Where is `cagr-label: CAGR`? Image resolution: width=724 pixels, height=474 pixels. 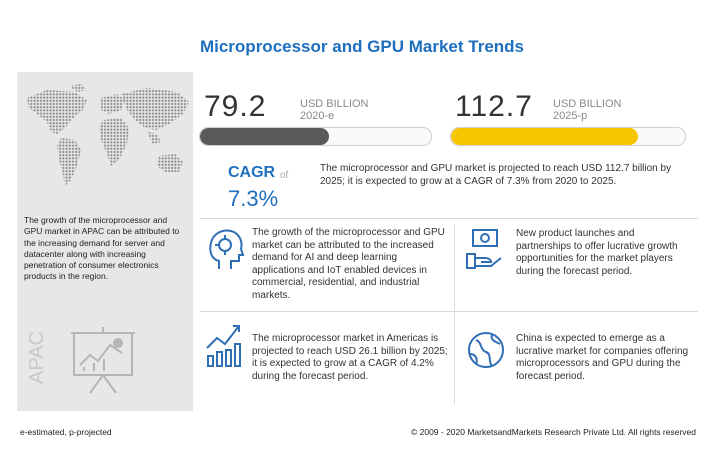
cagr-label: CAGR is located at coordinates (252, 172).